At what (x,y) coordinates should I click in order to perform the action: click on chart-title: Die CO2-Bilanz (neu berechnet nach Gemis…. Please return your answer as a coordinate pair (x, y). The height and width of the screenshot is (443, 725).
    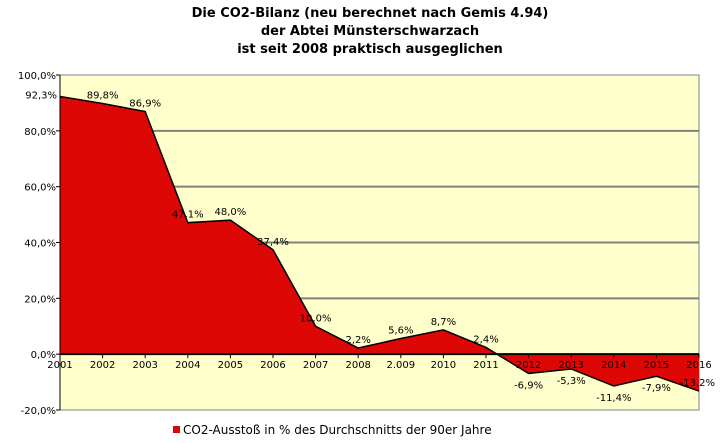
    Looking at the image, I should click on (370, 31).